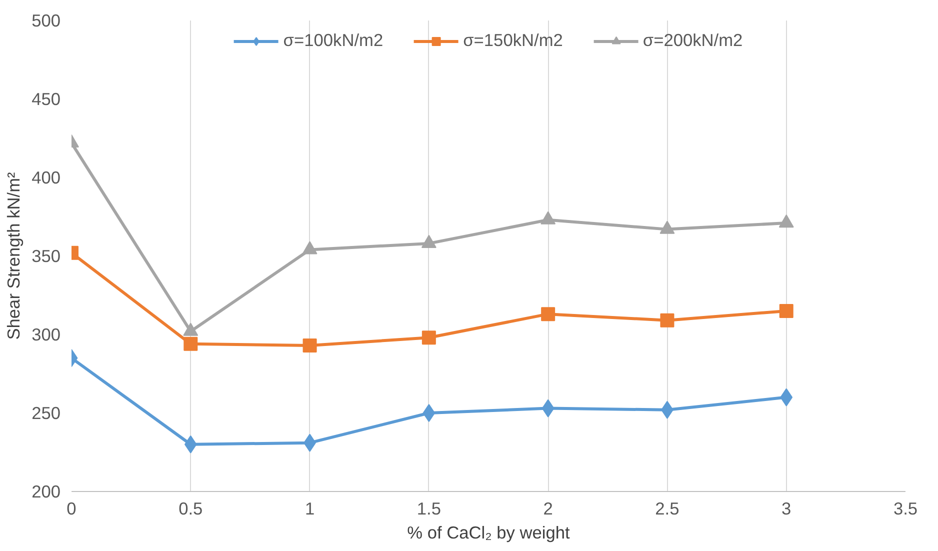  I want to click on x-tick-label: 1, so click(309, 508).